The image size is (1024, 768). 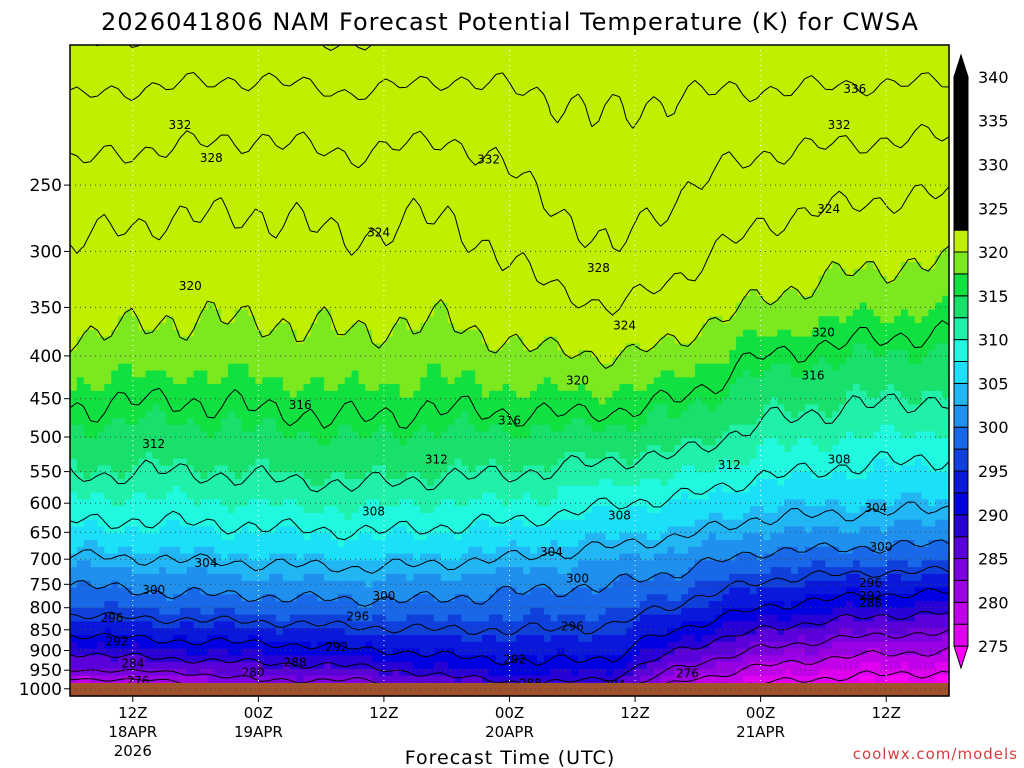 I want to click on contour-label: 296, so click(x=111, y=618).